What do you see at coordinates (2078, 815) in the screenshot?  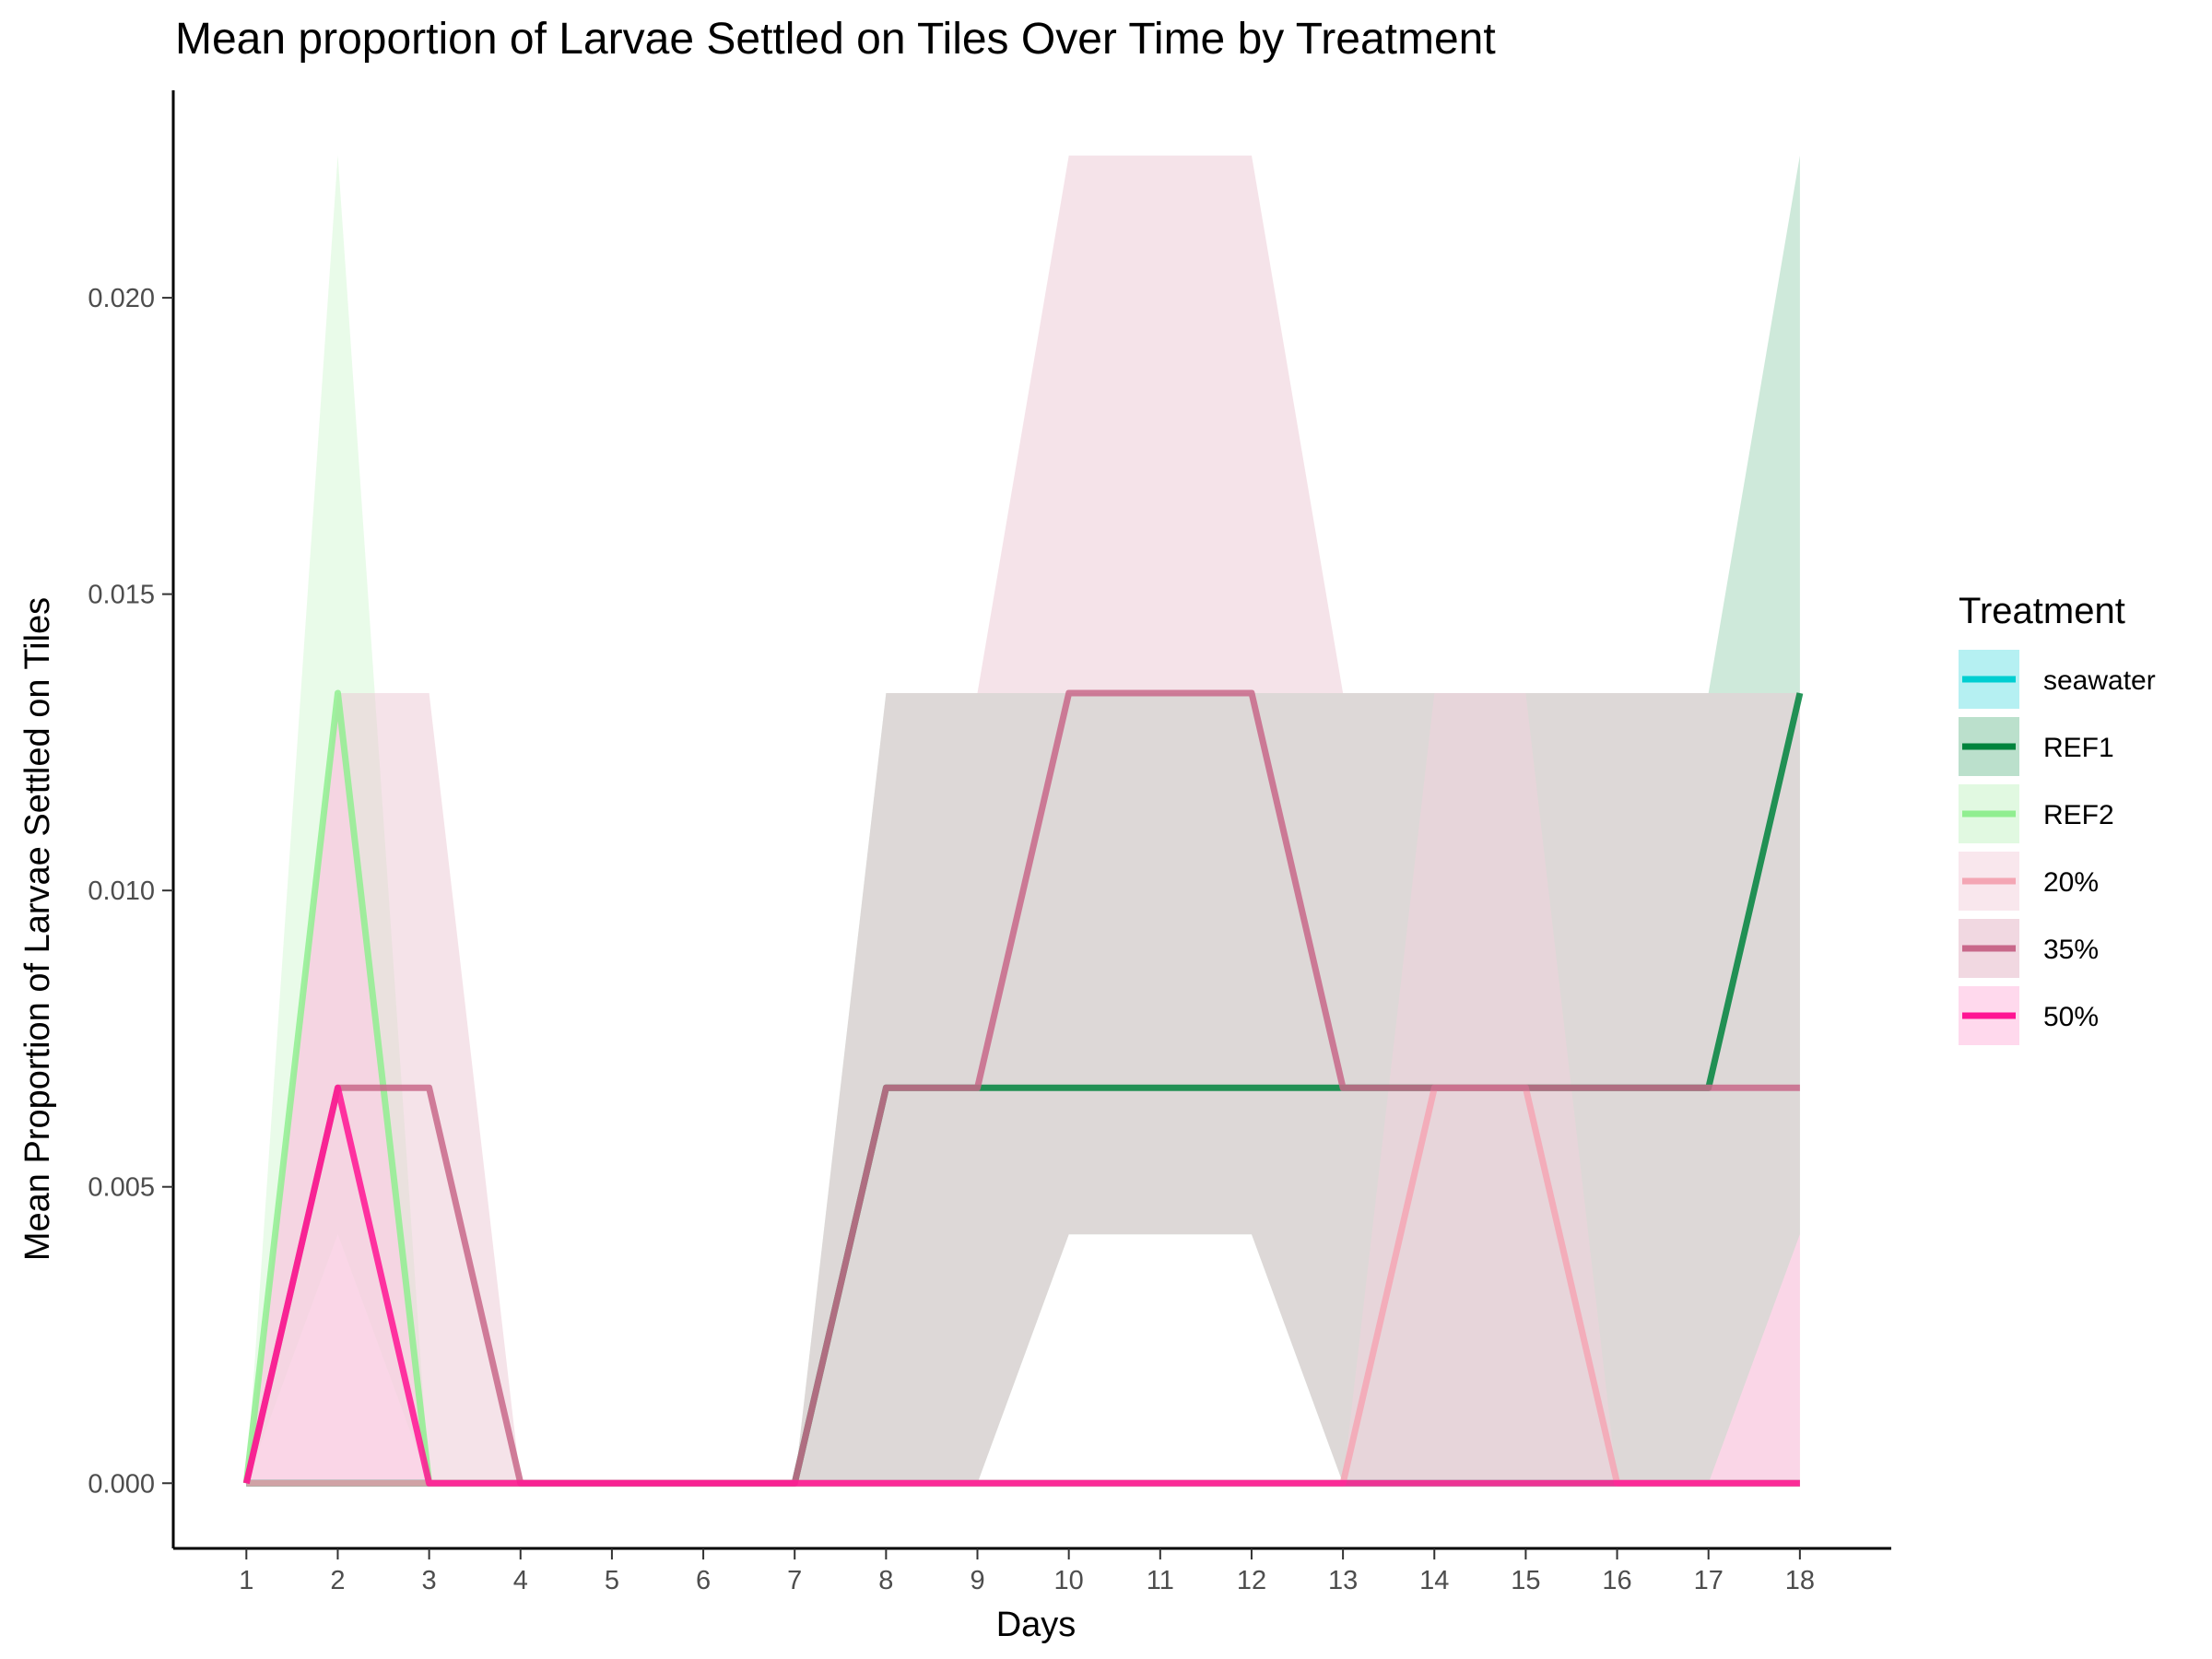 I see `legend-label: REF2` at bounding box center [2078, 815].